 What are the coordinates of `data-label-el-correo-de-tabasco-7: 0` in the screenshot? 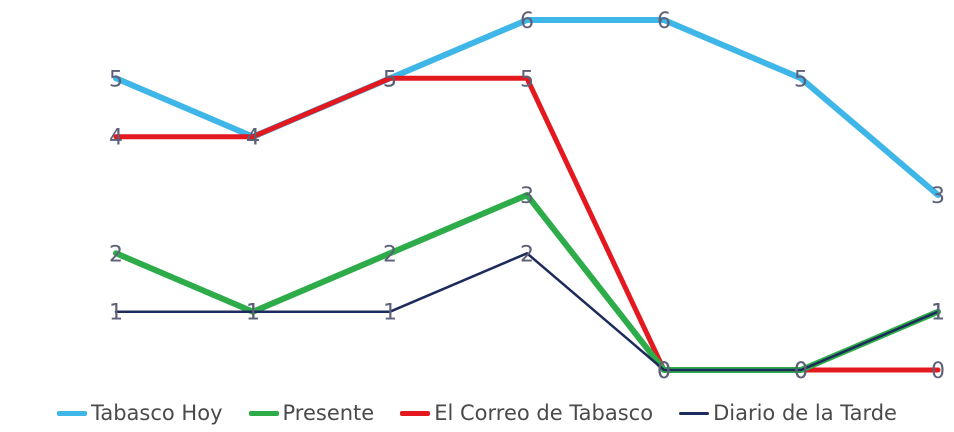 It's located at (938, 371).